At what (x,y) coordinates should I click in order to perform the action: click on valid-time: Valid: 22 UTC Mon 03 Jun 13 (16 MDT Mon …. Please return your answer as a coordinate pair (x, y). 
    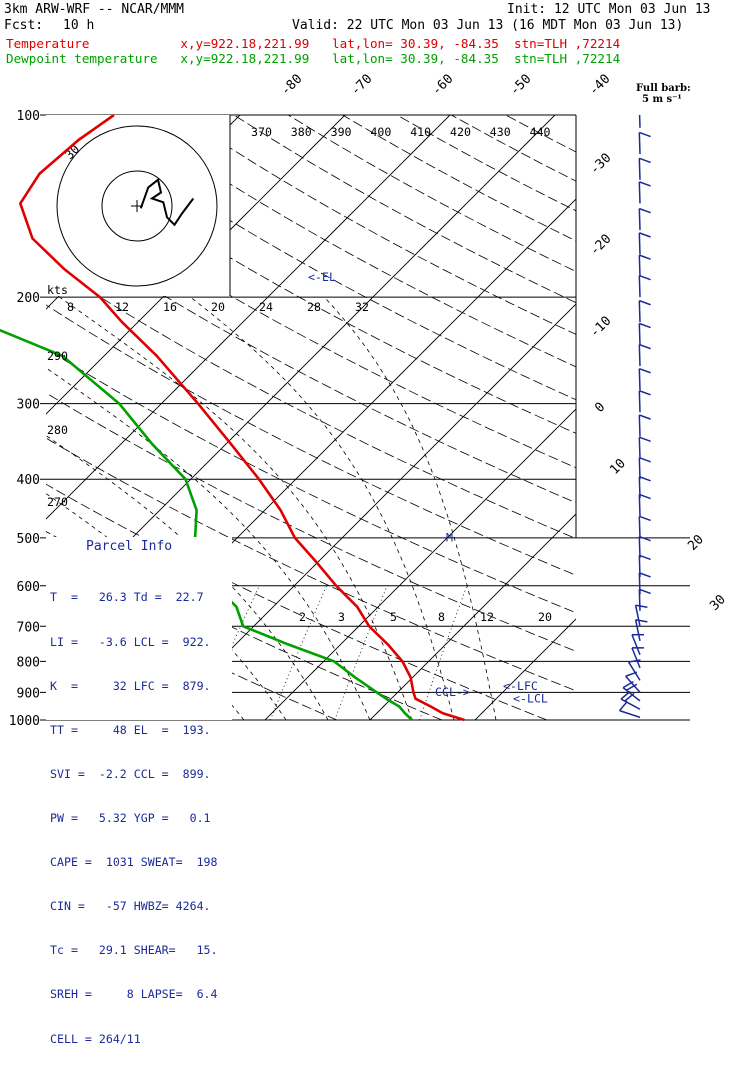
    Looking at the image, I should click on (487, 26).